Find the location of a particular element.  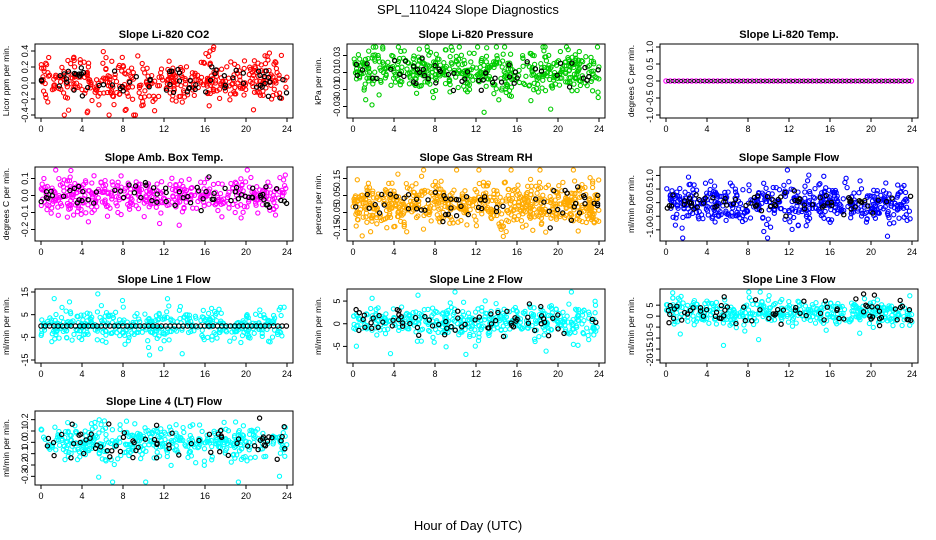

y-tick-label: -0.05 is located at coordinates (337, 212).